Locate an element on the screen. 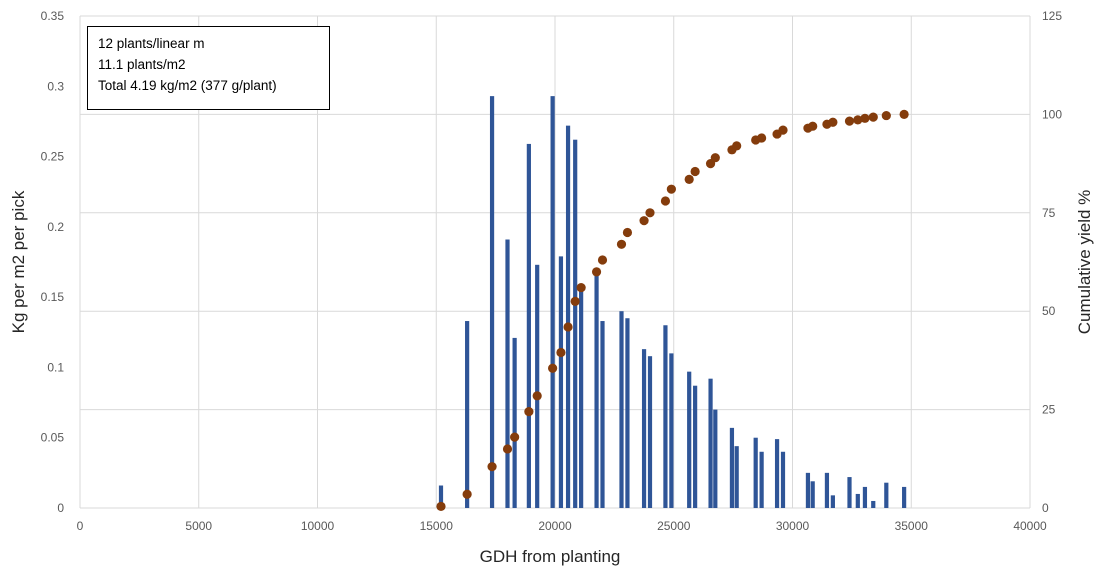 The width and height of the screenshot is (1097, 572). y-tick-label: 0.25 is located at coordinates (53, 157).